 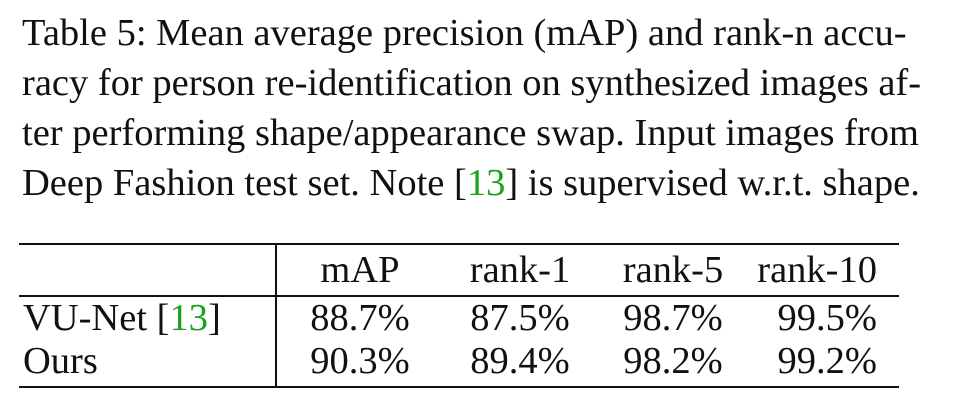 I want to click on method-cell: VU-Net [13], so click(x=148, y=318).